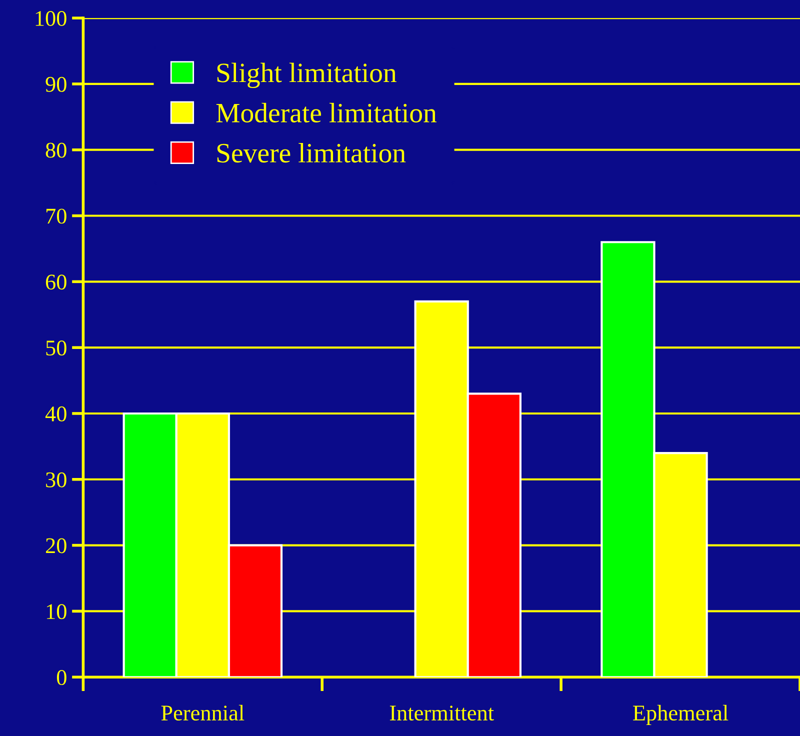 This screenshot has width=800, height=736. I want to click on y-tick-label: 50, so click(56, 348).